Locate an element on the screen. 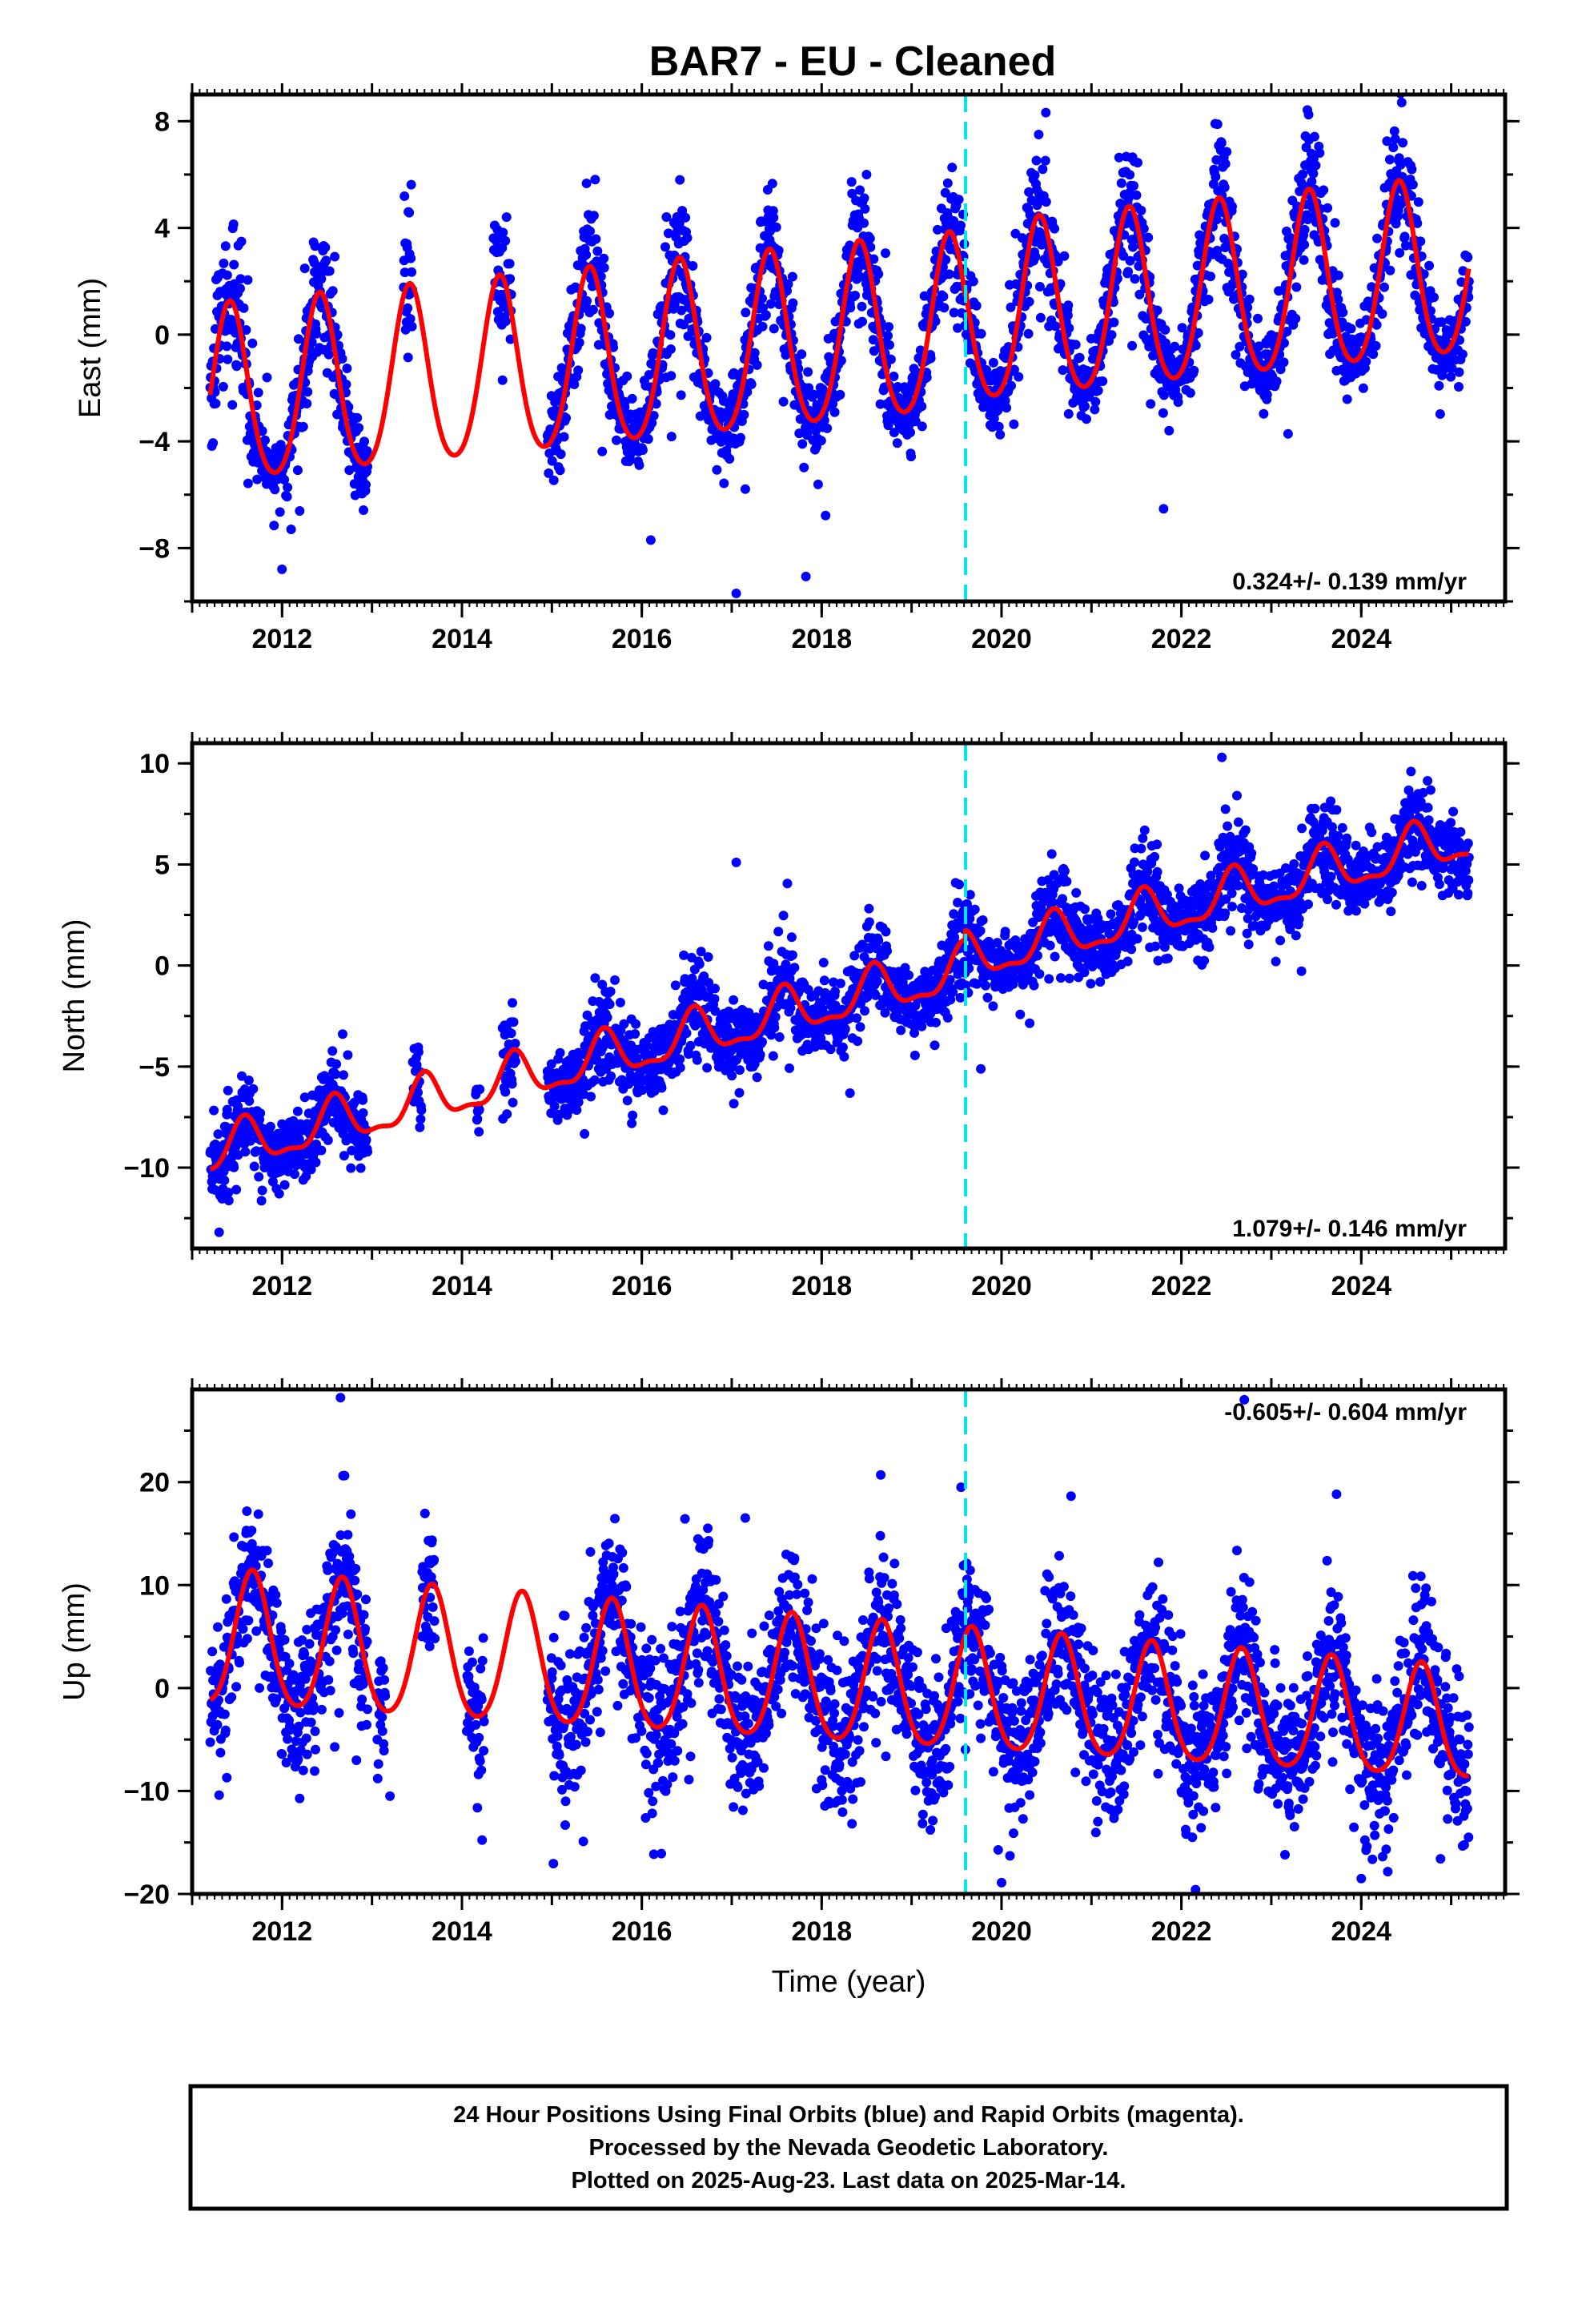  chart-title: BAR7 - EU - Cleaned is located at coordinates (853, 61).